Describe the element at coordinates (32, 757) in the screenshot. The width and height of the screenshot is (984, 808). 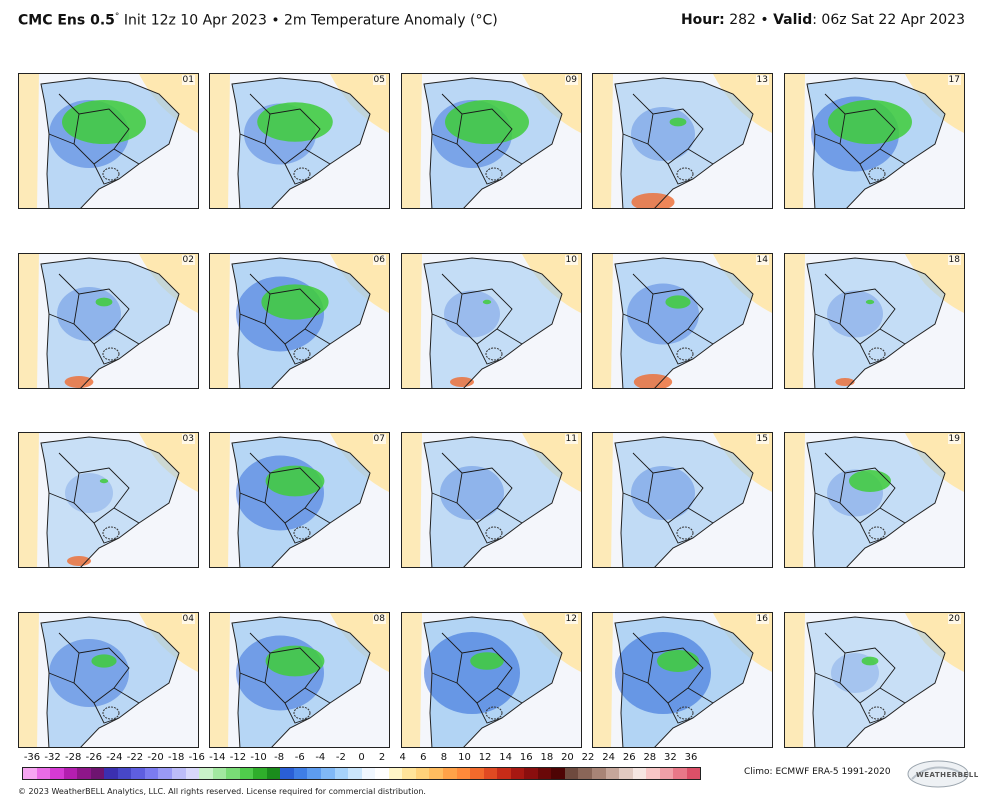
I see `colorbar-tick-label: -36` at that location.